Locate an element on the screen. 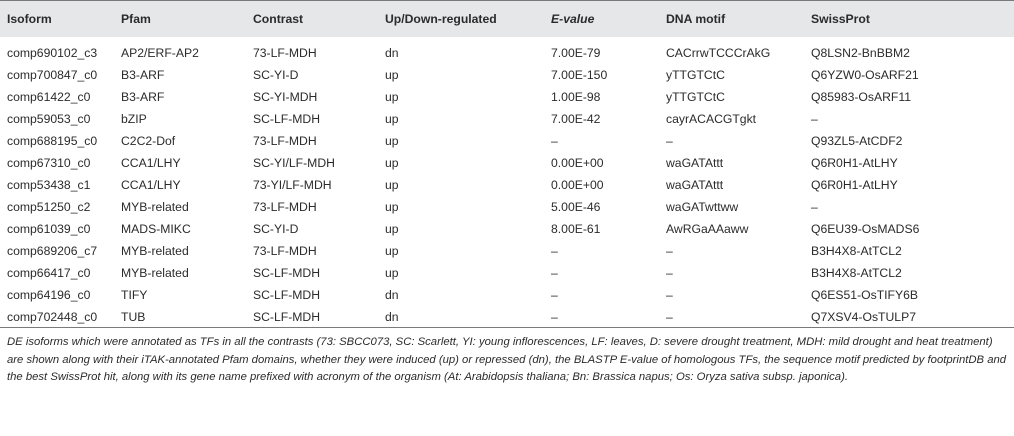 The height and width of the screenshot is (436, 1014). cell-swissprot: Q6ES51-OsTIFY6B is located at coordinates (865, 295).